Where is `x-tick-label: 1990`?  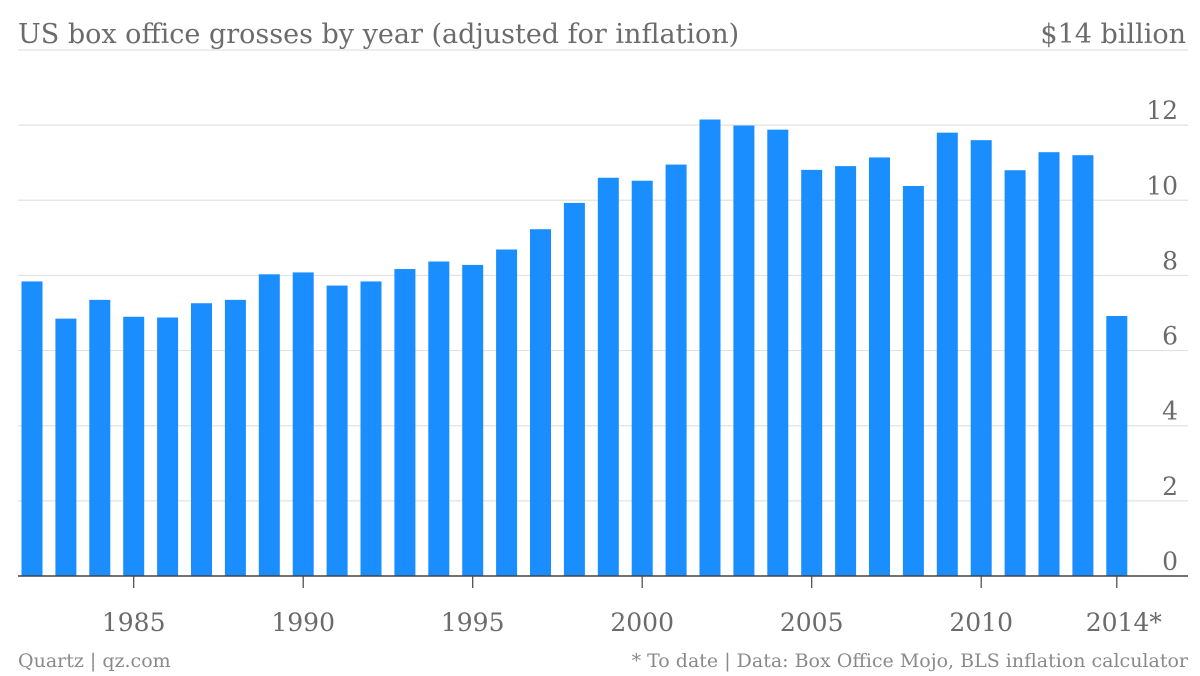 x-tick-label: 1990 is located at coordinates (303, 622).